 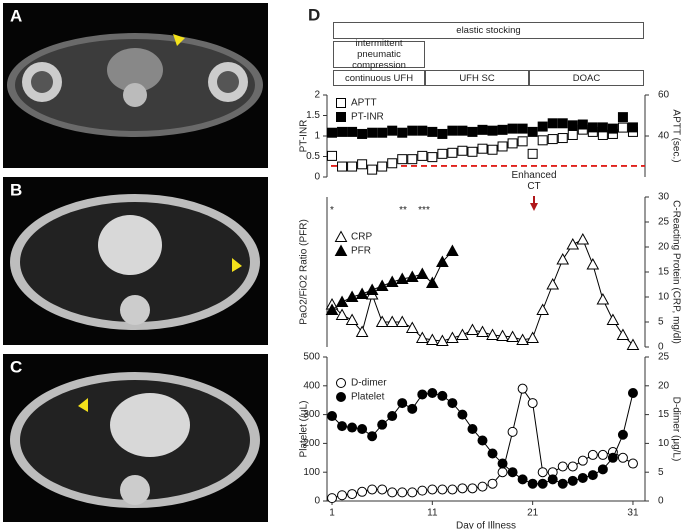 What do you see at coordinates (368, 397) in the screenshot?
I see `legend-label: Platelet` at bounding box center [368, 397].